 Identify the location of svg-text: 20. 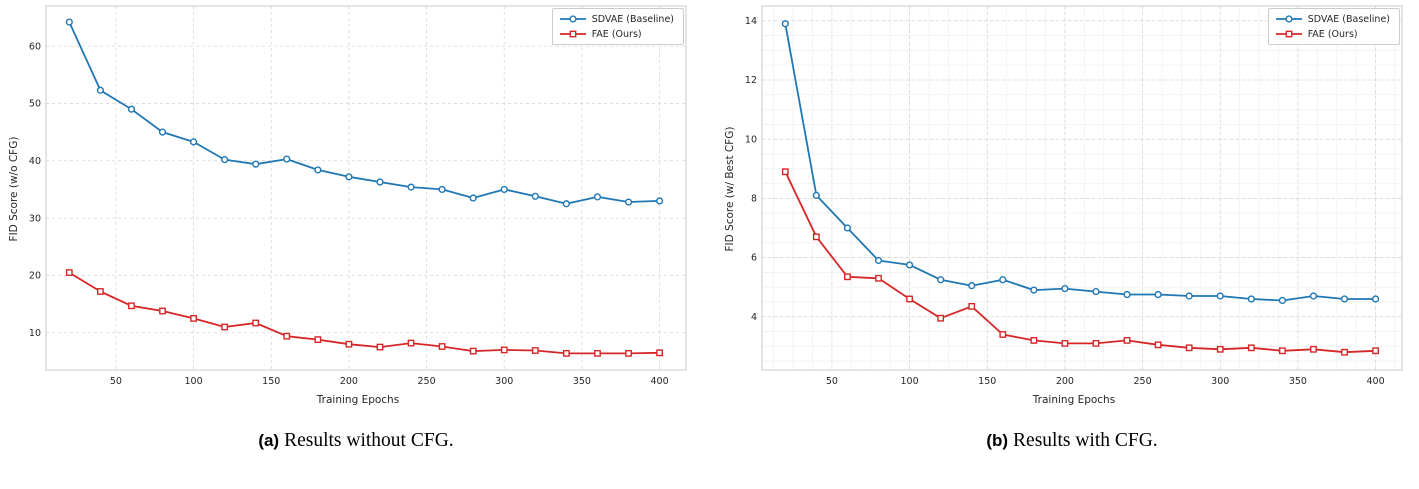
(35, 276).